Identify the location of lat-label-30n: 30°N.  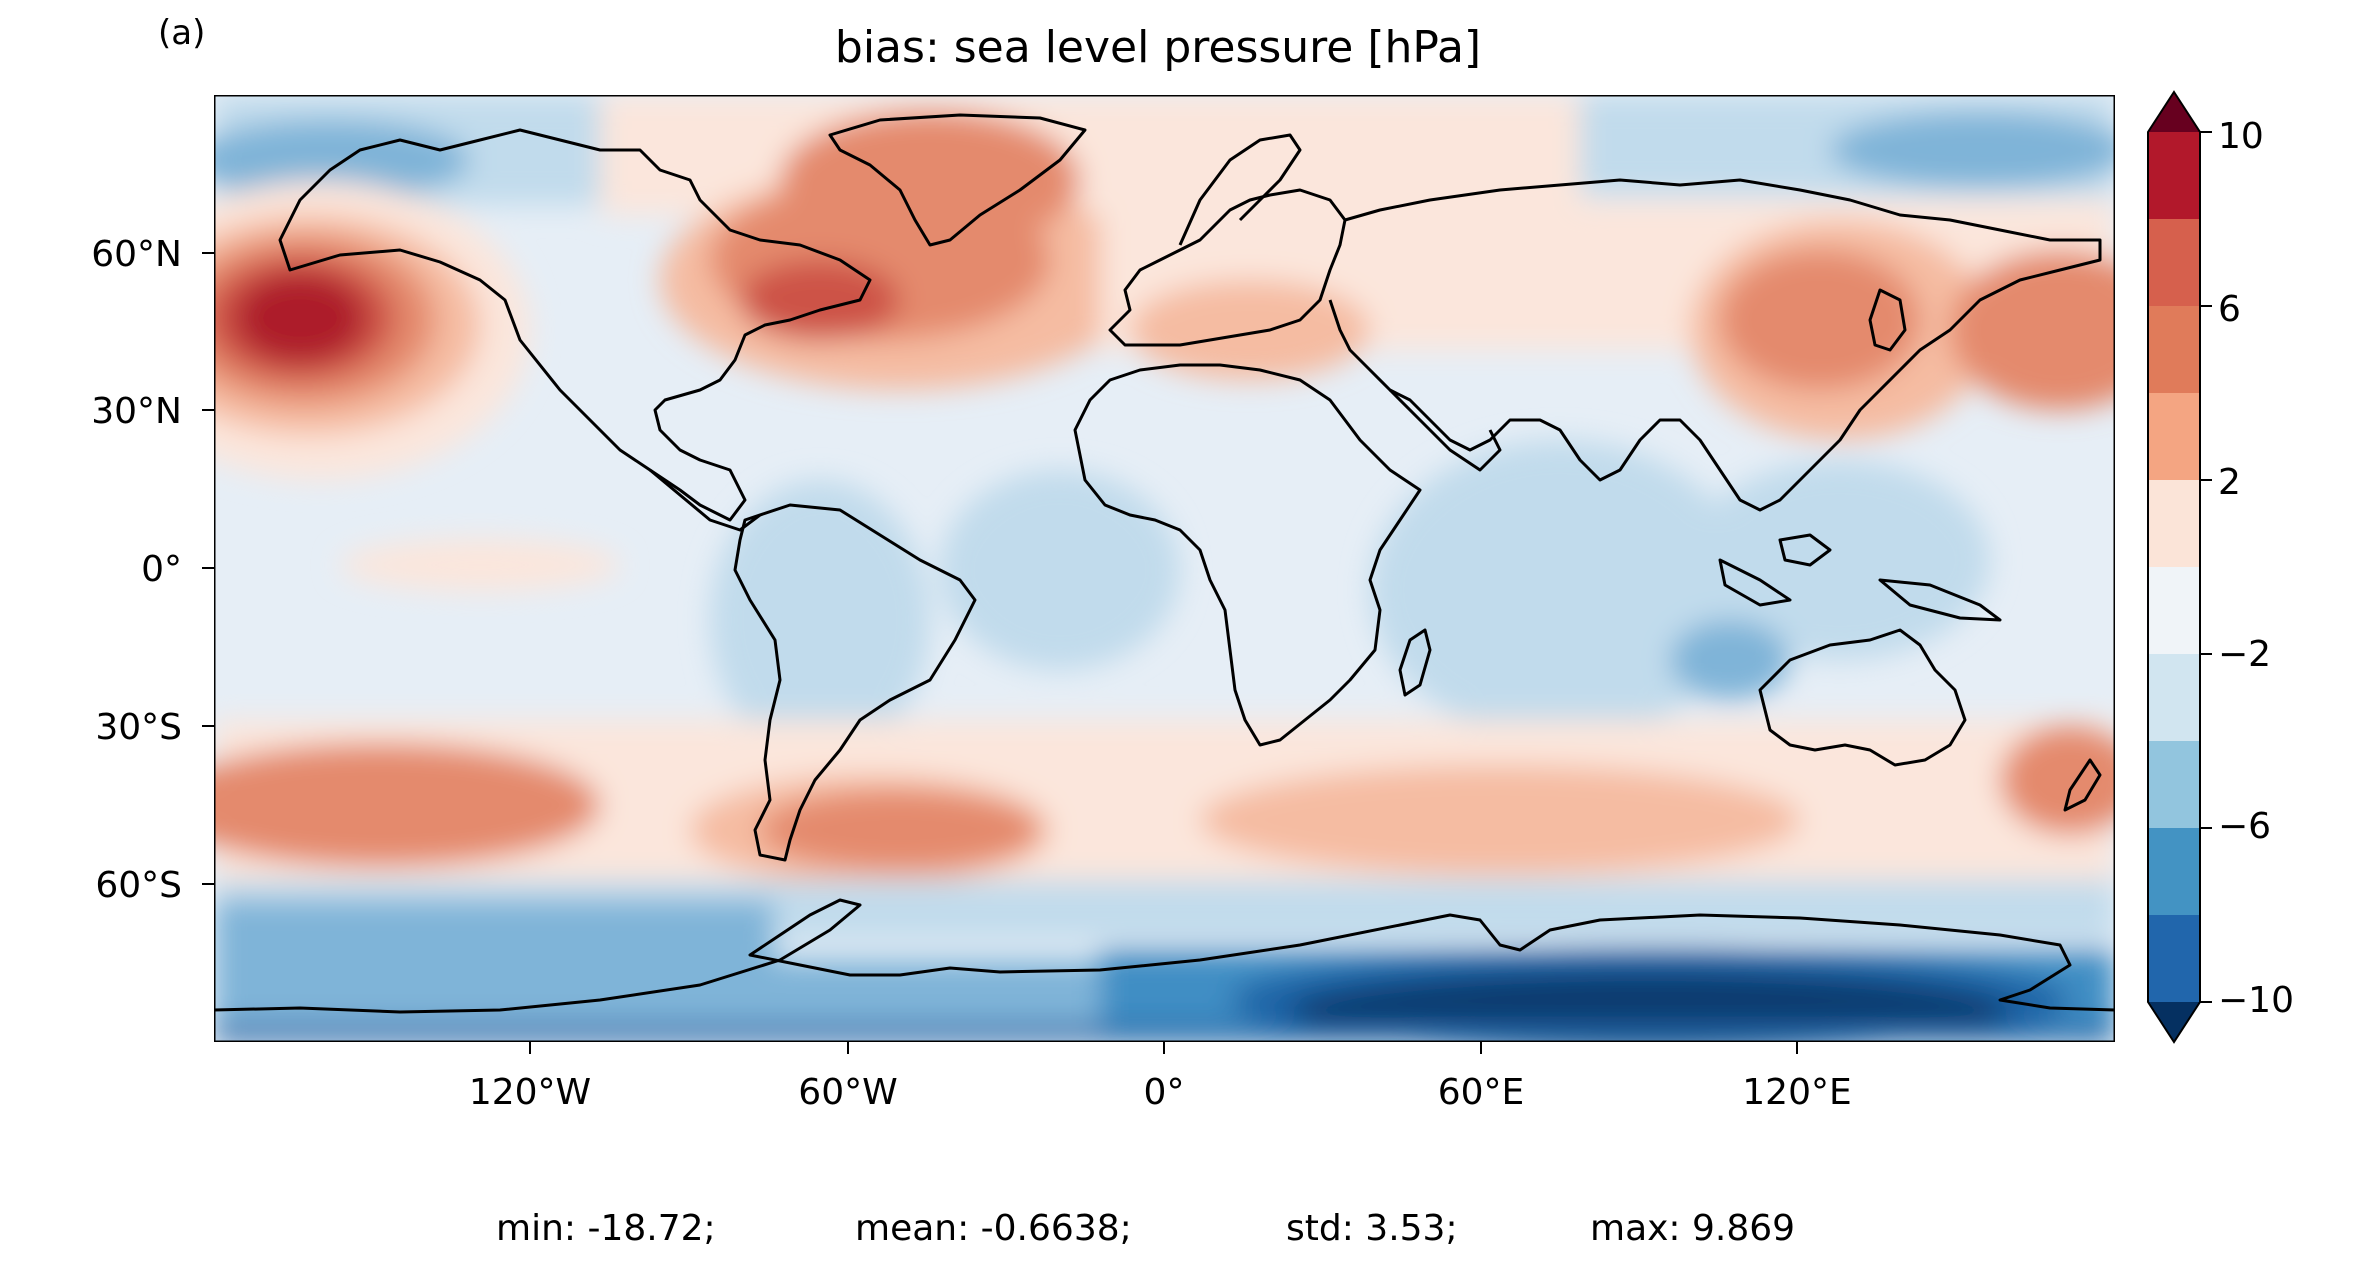
(136, 411).